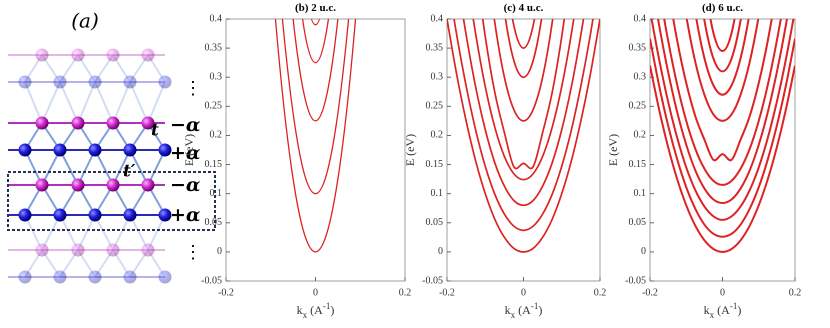 The height and width of the screenshot is (328, 830). I want to click on y-tick-label: 0.4, so click(216, 18).